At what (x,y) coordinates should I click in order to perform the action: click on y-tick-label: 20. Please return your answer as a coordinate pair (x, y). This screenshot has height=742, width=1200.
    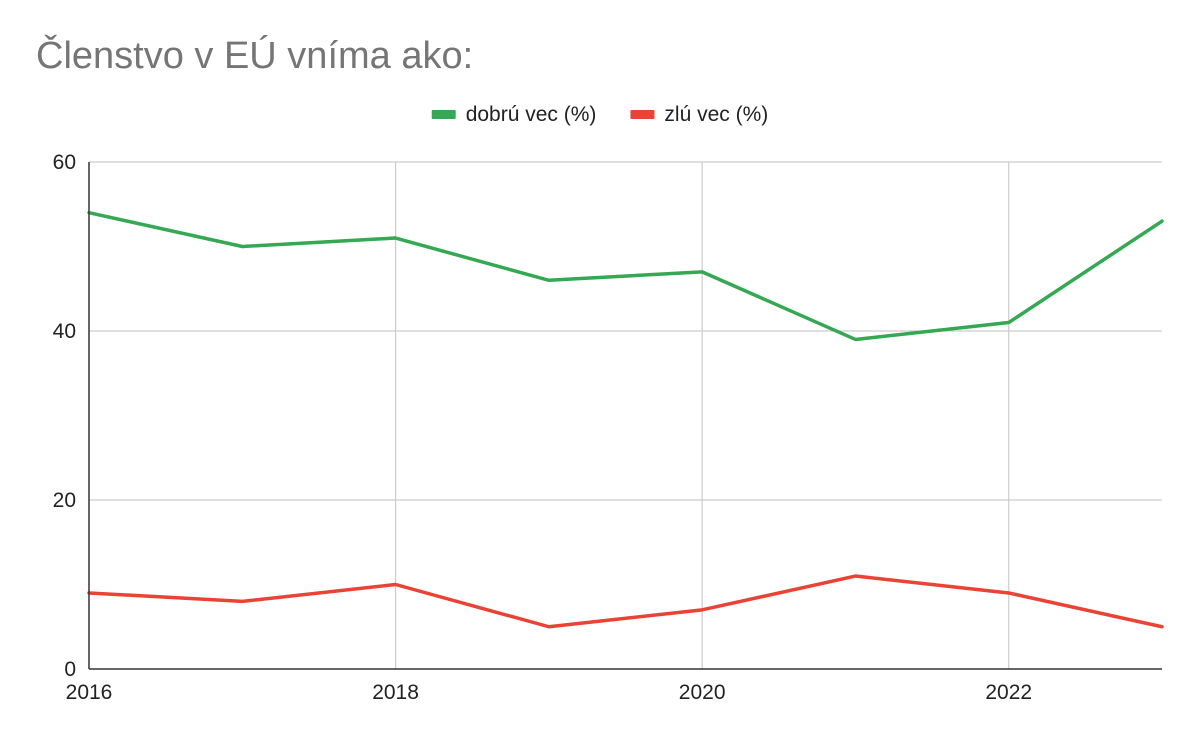
    Looking at the image, I should click on (64, 500).